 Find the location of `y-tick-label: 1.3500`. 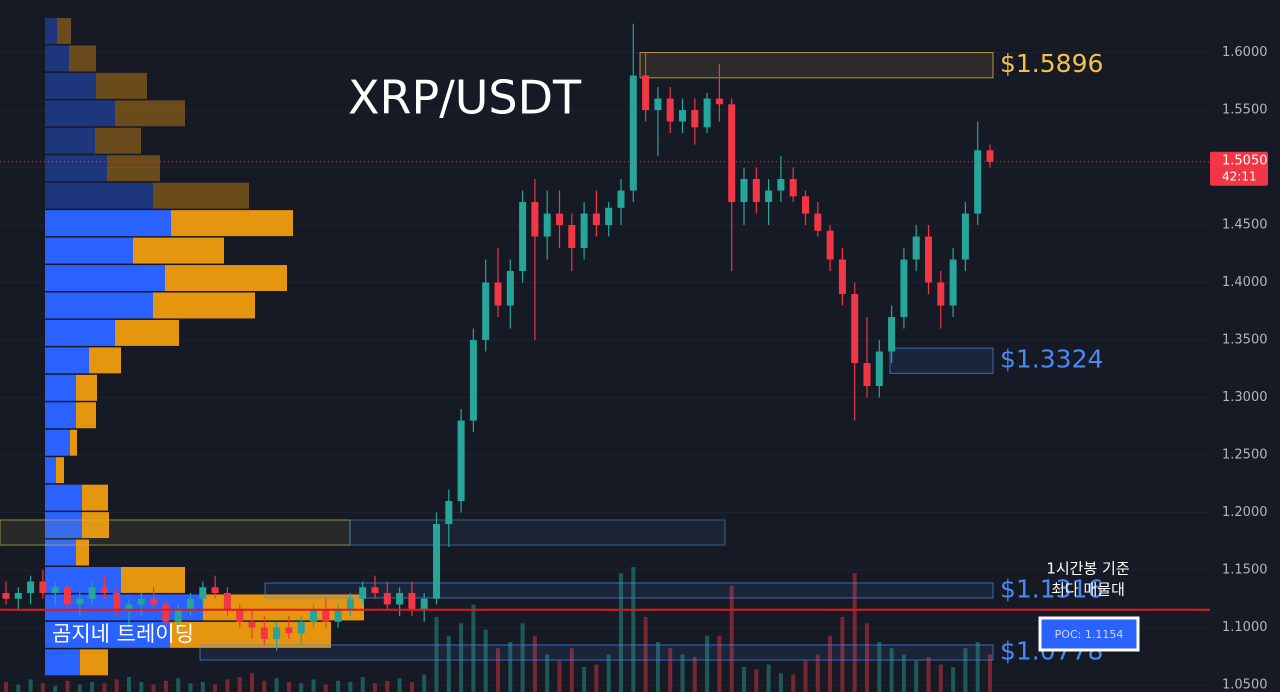

y-tick-label: 1.3500 is located at coordinates (1245, 340).